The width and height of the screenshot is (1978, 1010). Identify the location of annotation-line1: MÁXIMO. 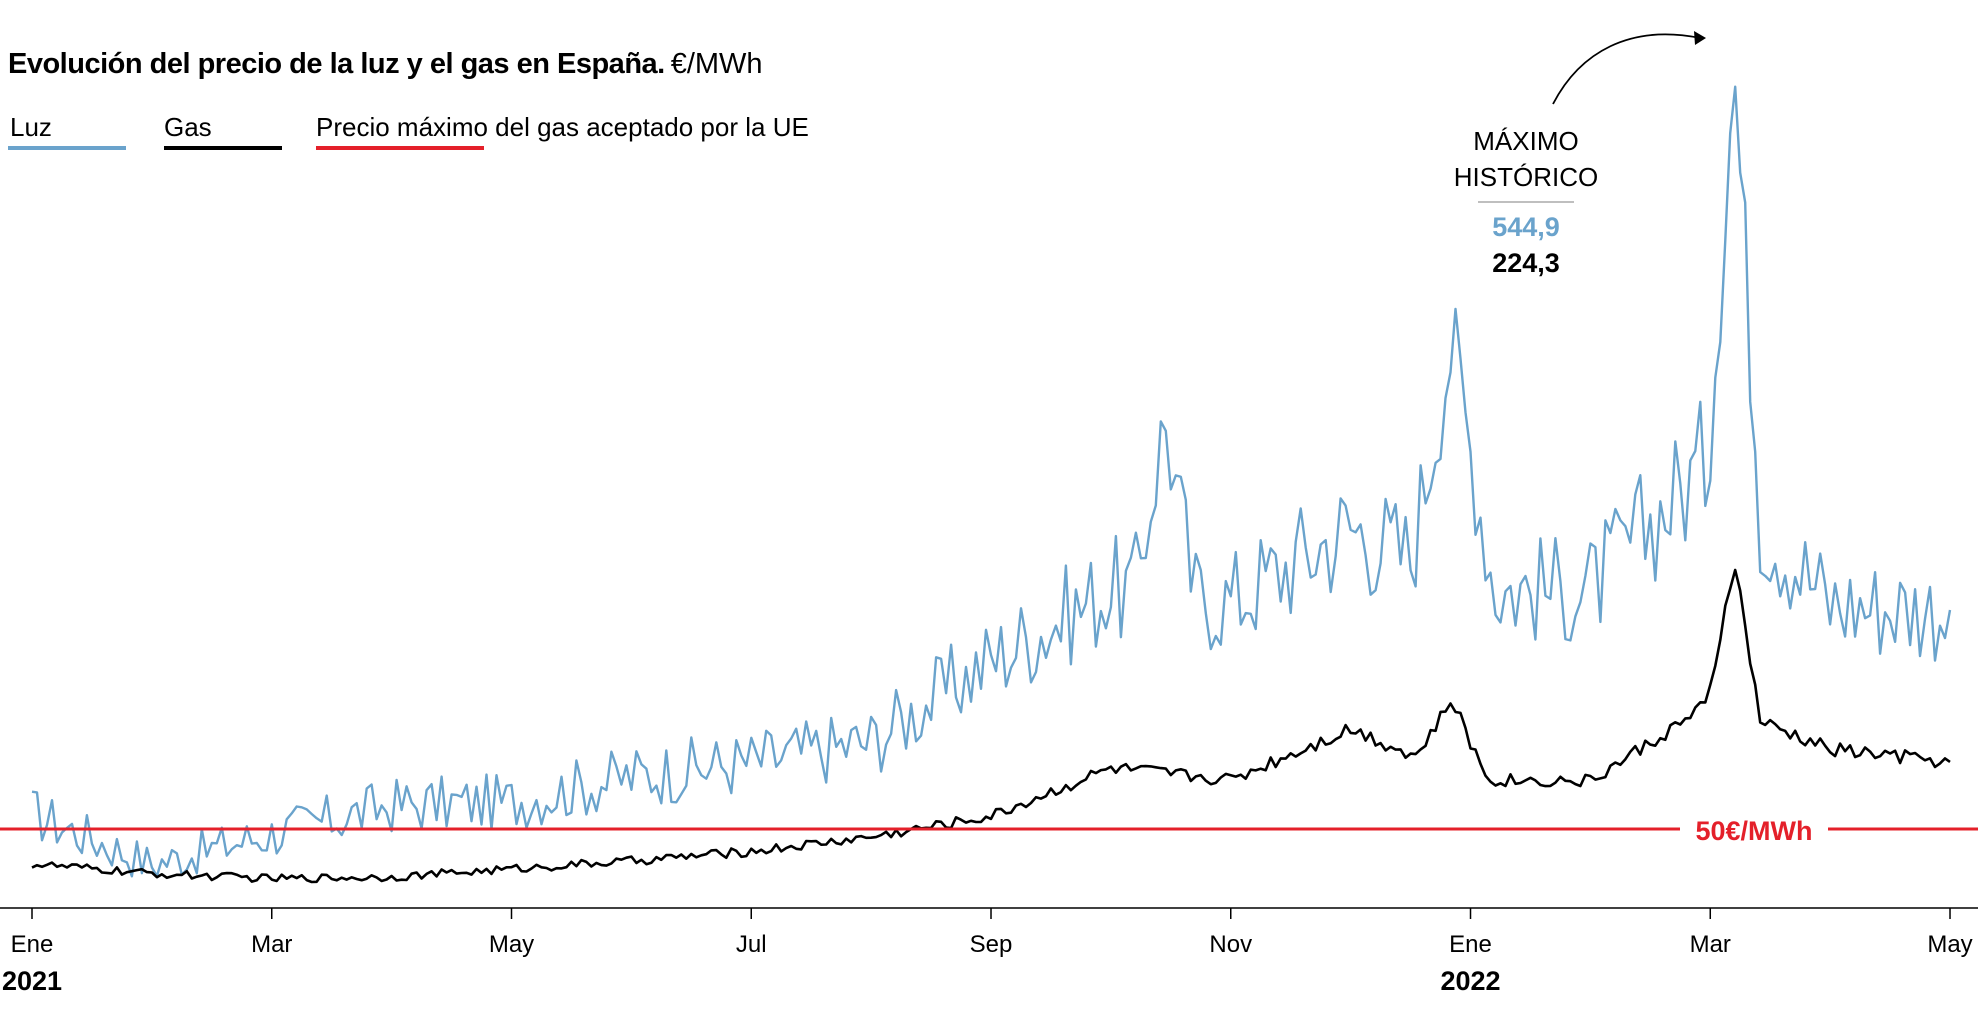
(1525, 141).